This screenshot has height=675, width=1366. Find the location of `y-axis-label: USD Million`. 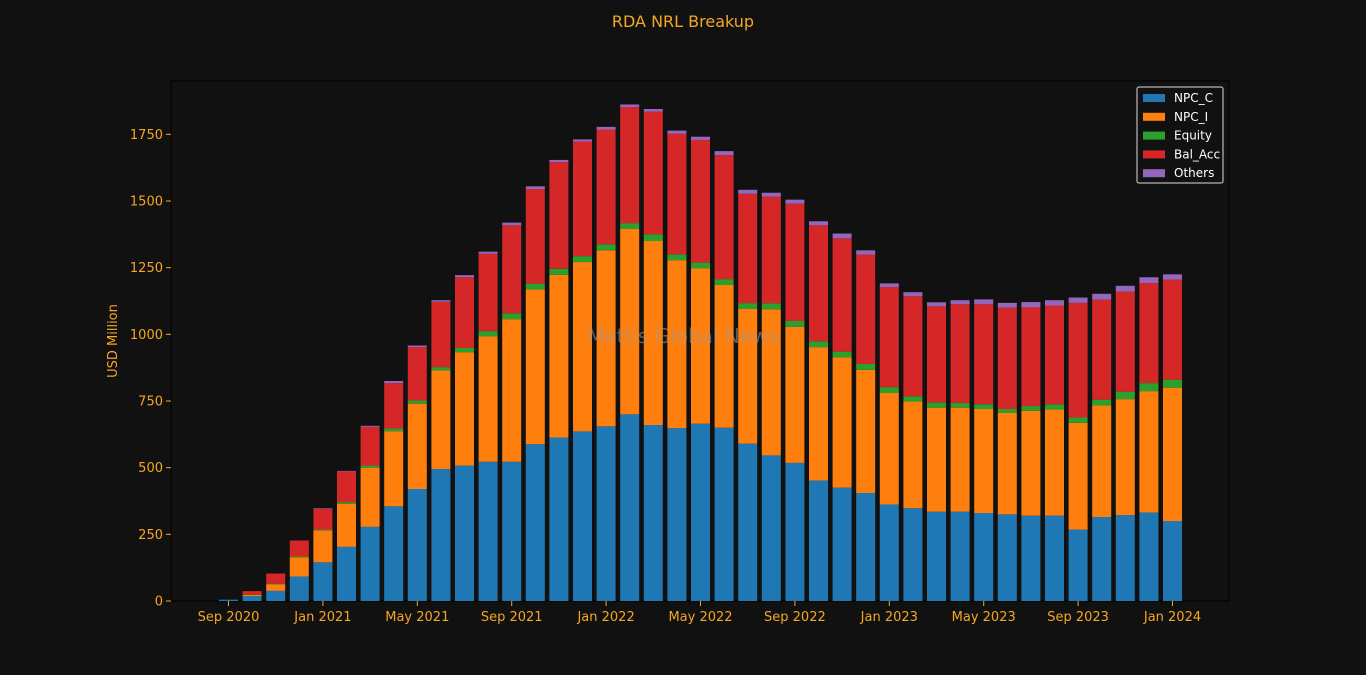

y-axis-label: USD Million is located at coordinates (113, 341).